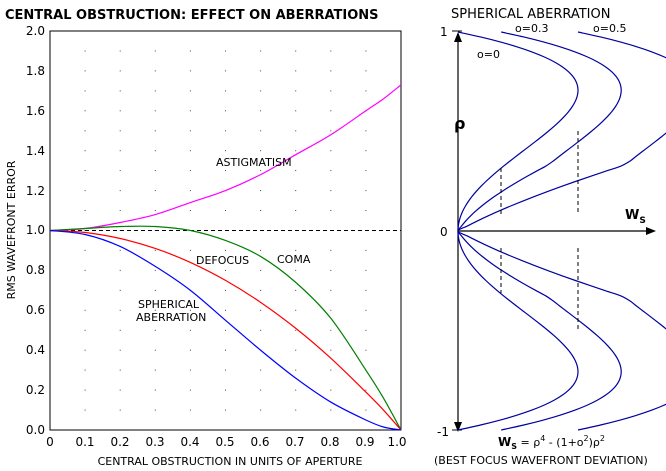  What do you see at coordinates (35, 230) in the screenshot?
I see `y-tick-5: 1.0` at bounding box center [35, 230].